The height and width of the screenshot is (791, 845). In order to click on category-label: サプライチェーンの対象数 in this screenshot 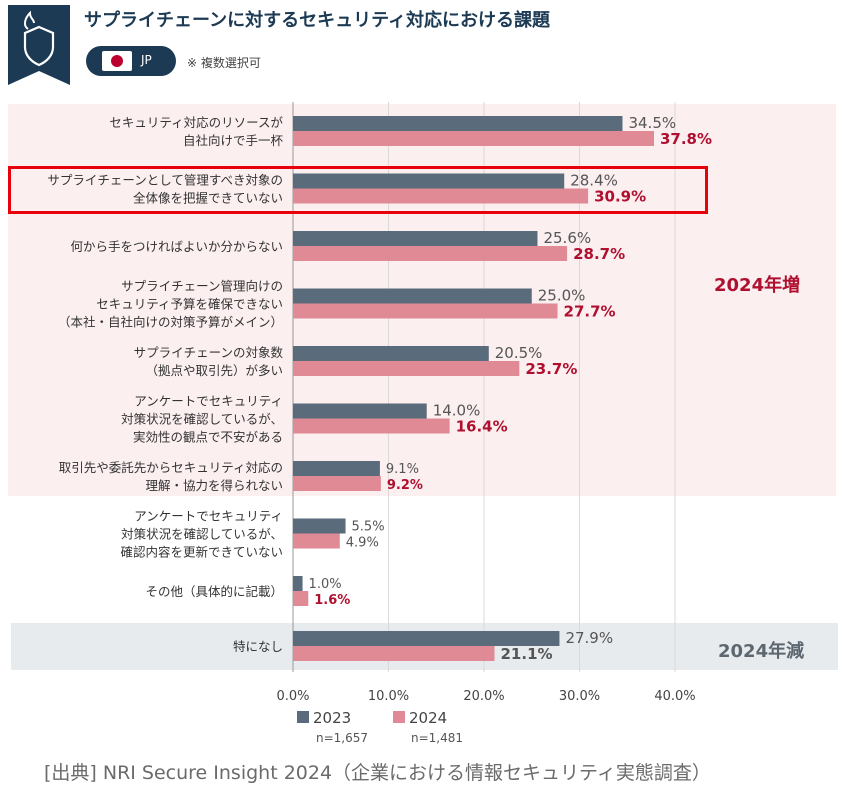, I will do `click(209, 352)`.